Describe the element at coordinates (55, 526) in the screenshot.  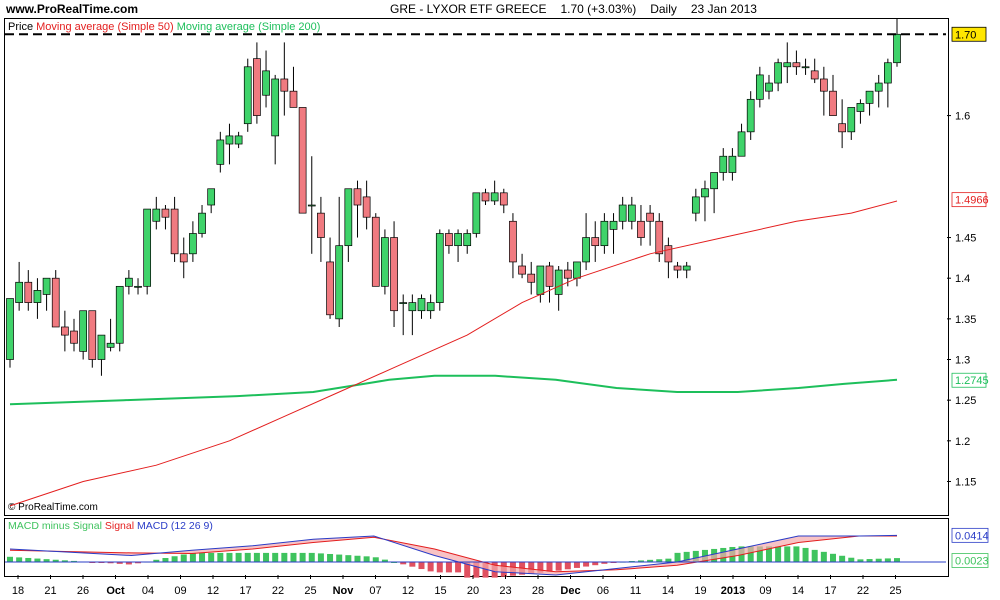
I see `legend-macd-hist: MACD minus Signal` at that location.